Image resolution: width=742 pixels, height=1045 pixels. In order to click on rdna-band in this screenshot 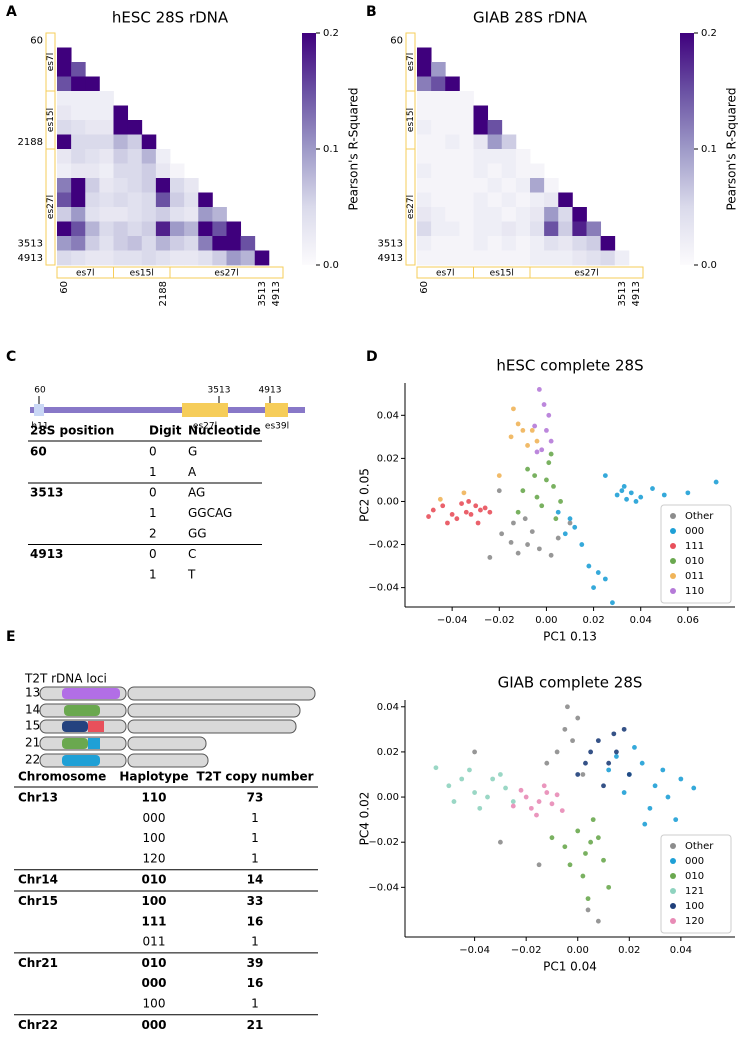, I will do `click(94, 743)`.